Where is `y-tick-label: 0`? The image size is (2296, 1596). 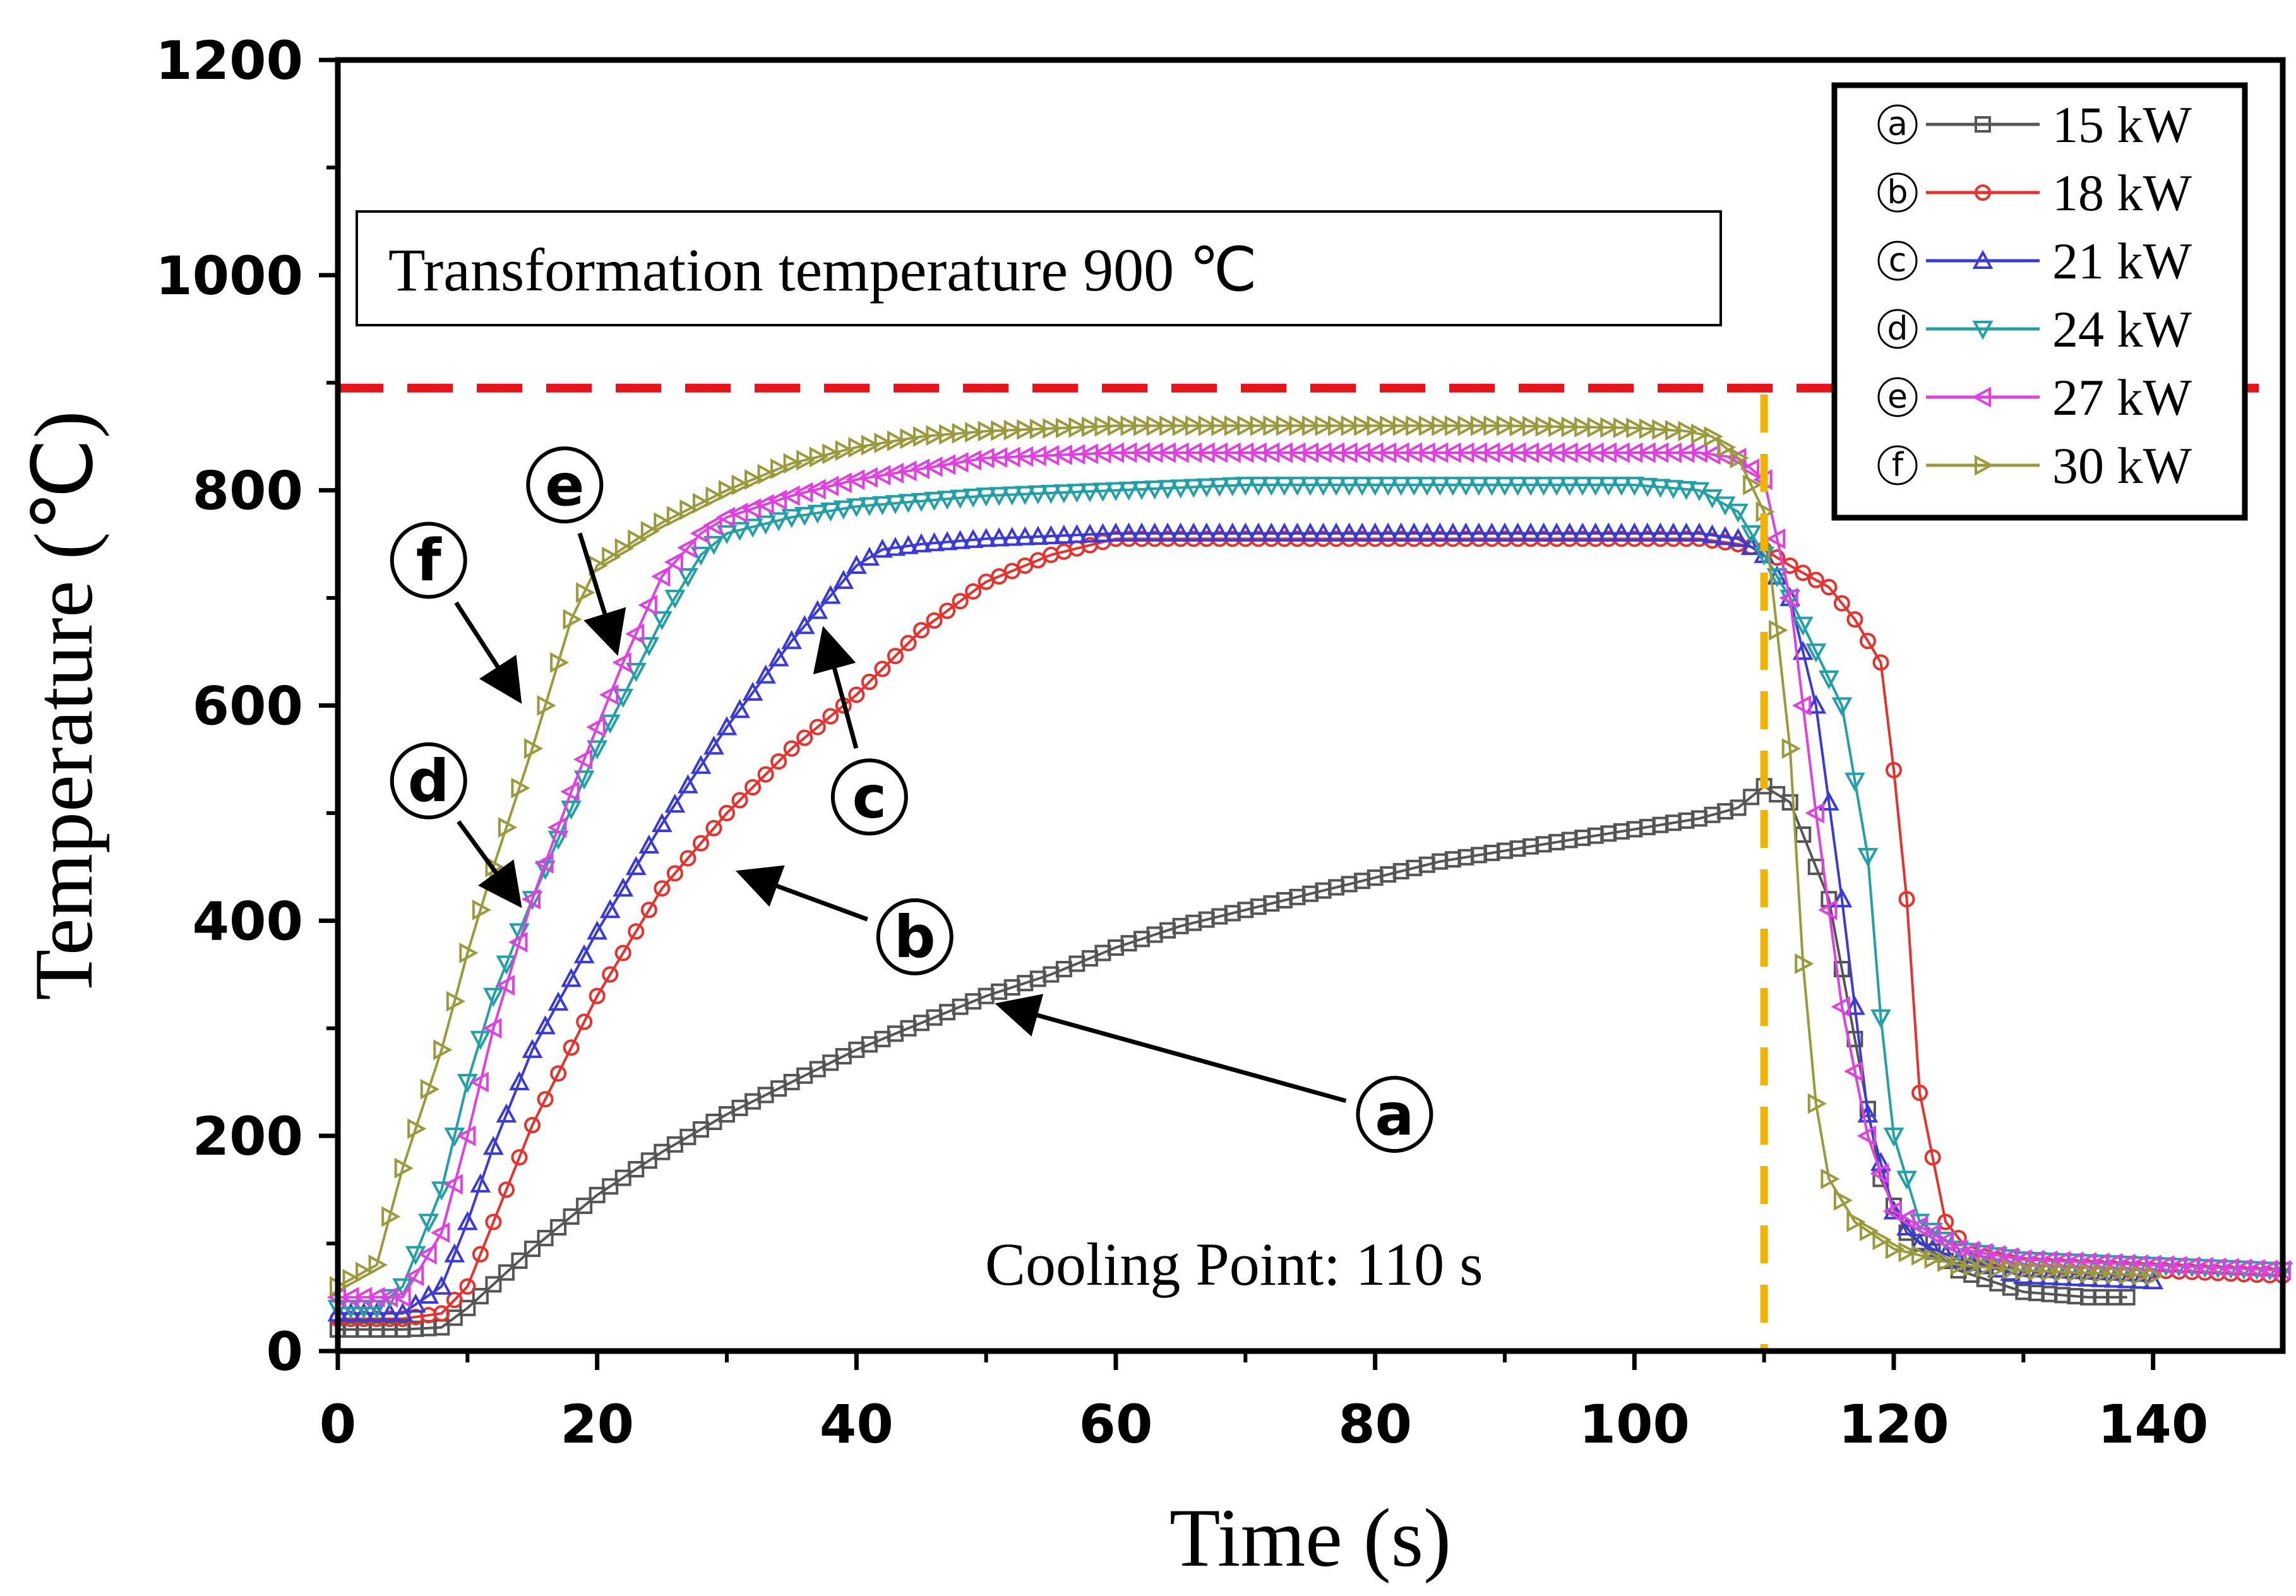 y-tick-label: 0 is located at coordinates (285, 1352).